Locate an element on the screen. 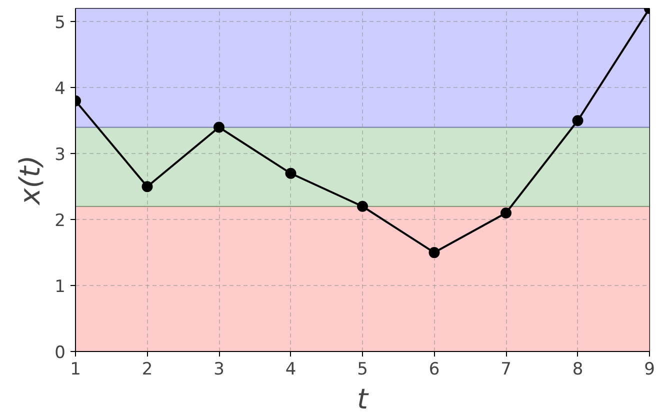 The height and width of the screenshot is (418, 667). y-tick-label: 0 is located at coordinates (60, 353).